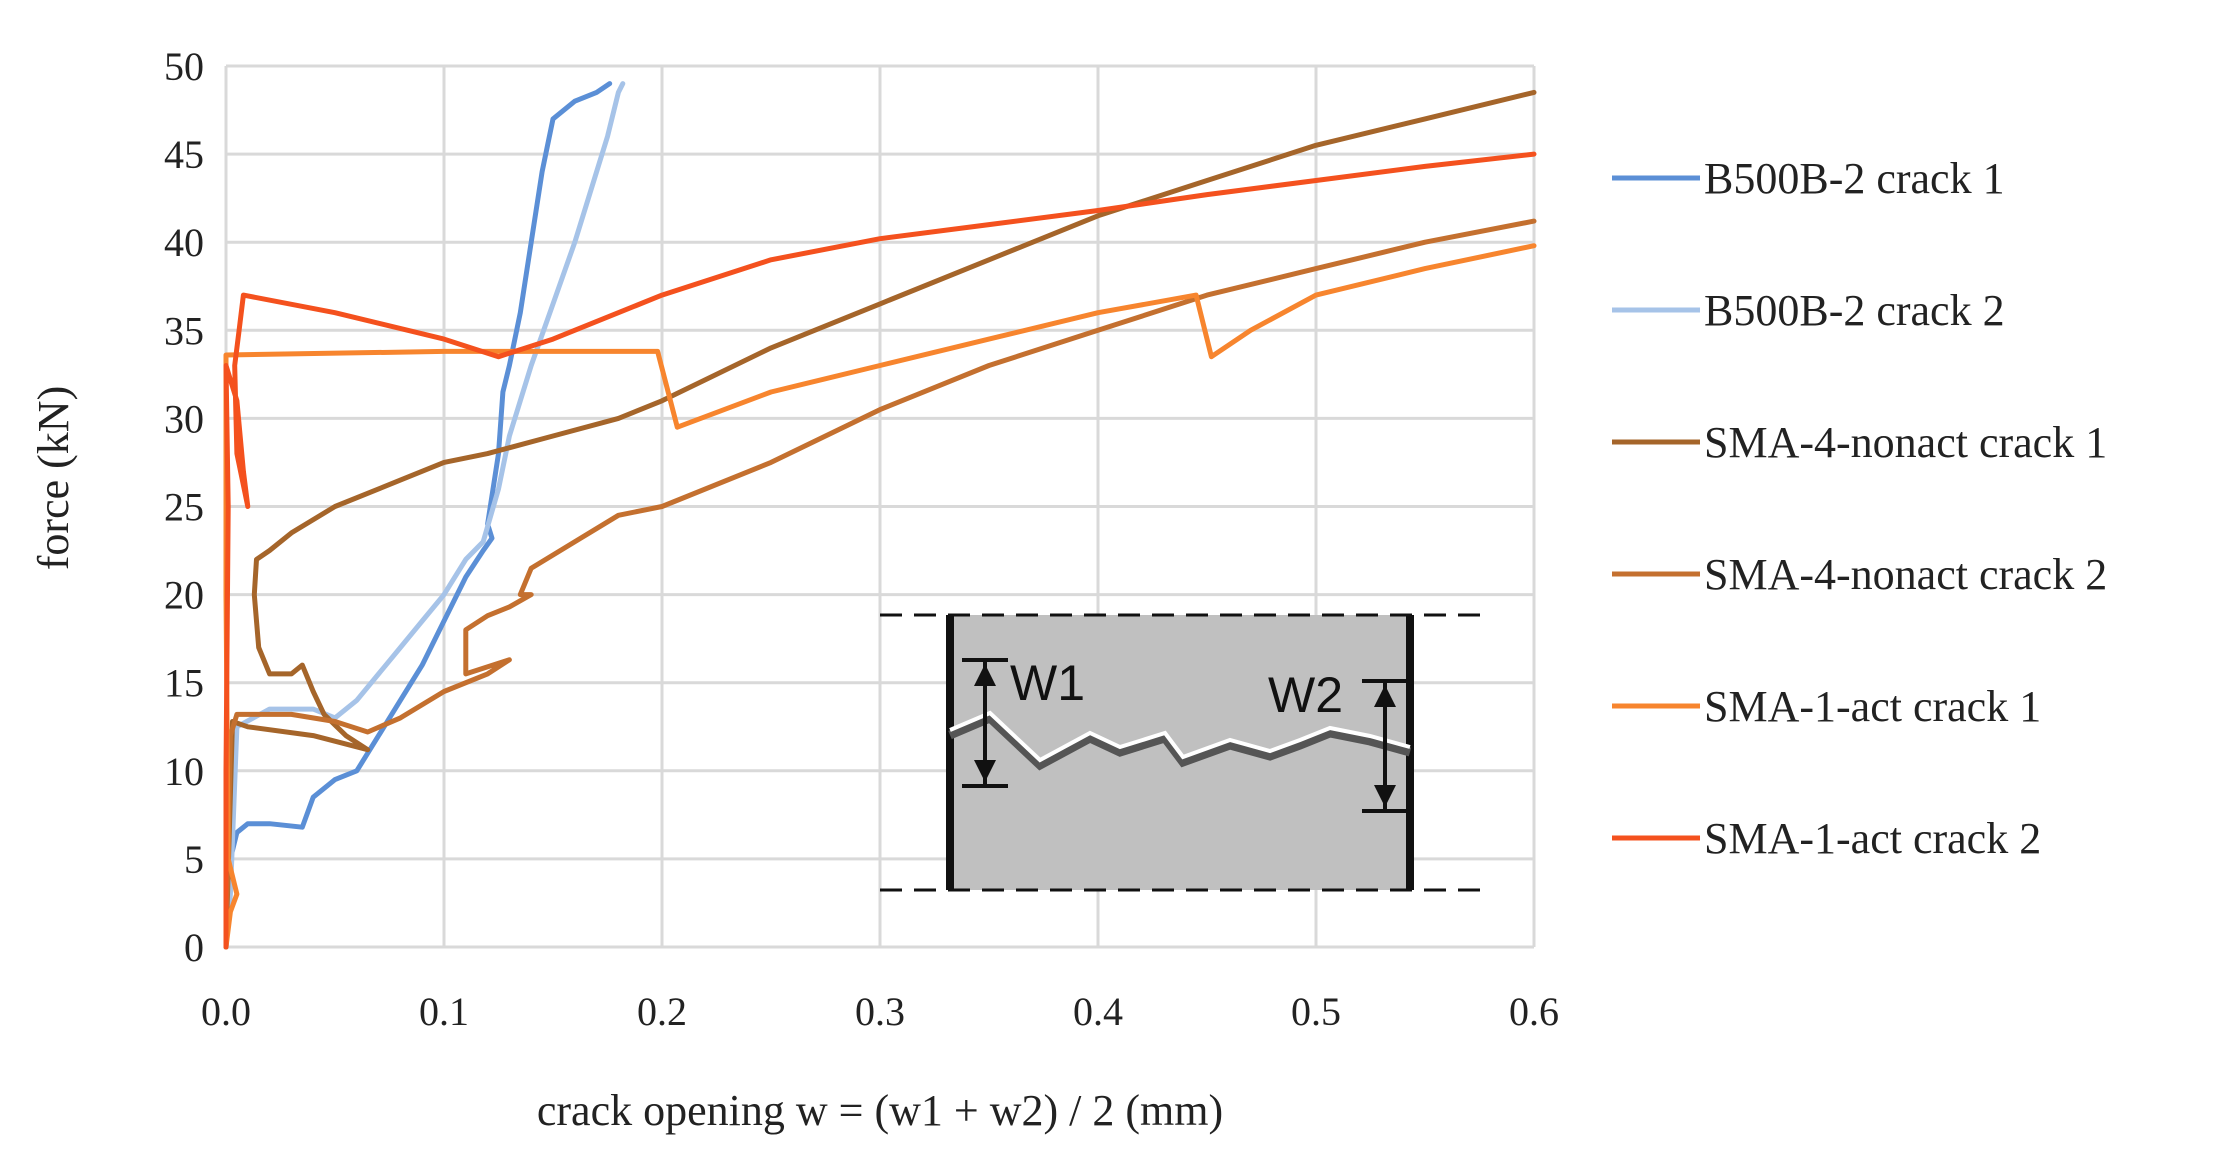 Image resolution: width=2233 pixels, height=1156 pixels. Describe the element at coordinates (226, 1011) in the screenshot. I see `x-tick-label: 0.0` at that location.